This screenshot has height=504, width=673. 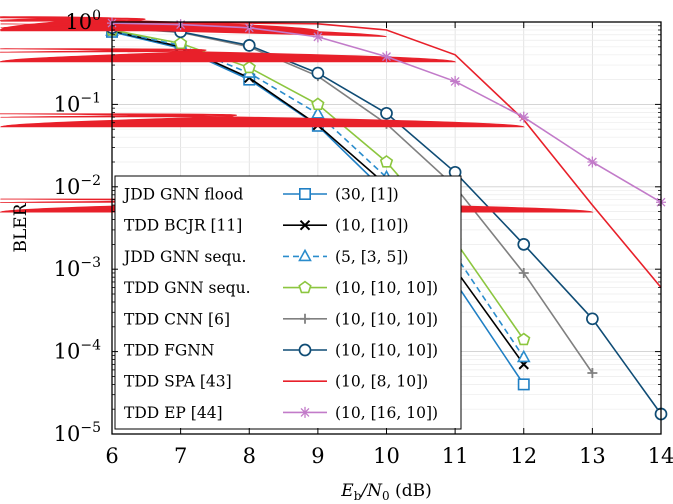 I want to click on legend-entry: TDD CNN [6] (10, [10, 10]), so click(x=281, y=319).